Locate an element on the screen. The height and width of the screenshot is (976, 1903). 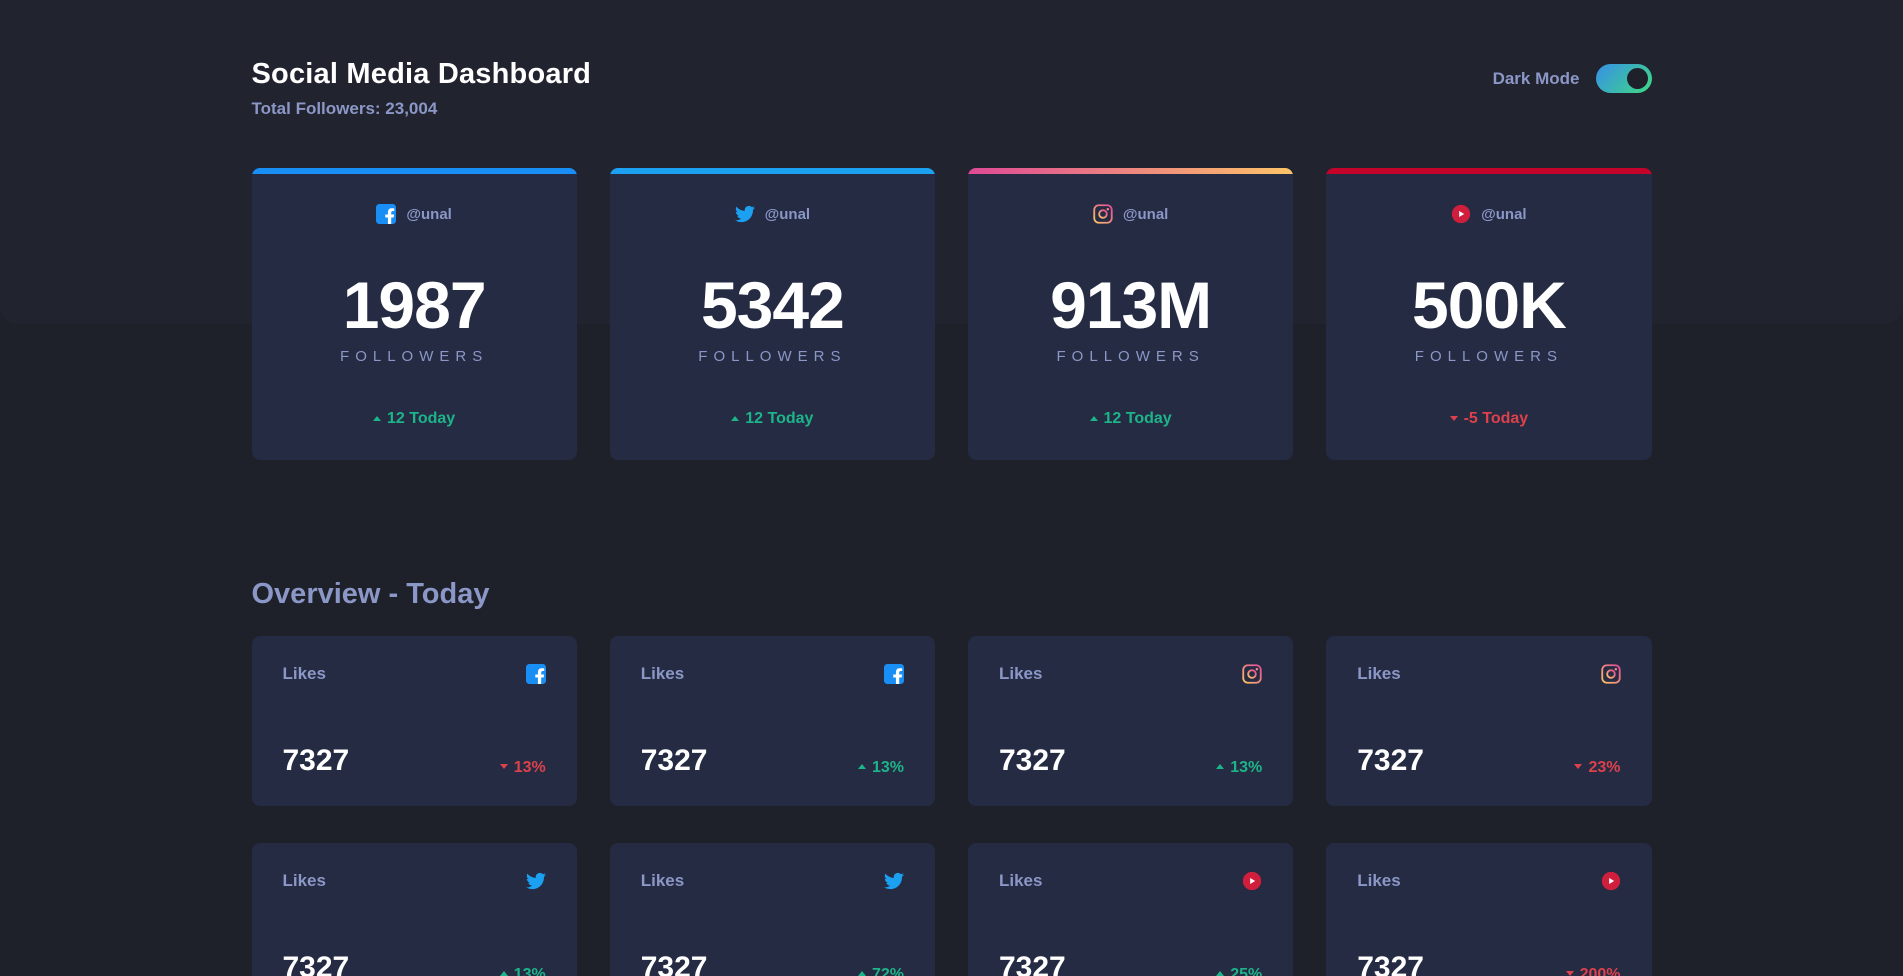
follower-card-instagram: @unal 913M FOLLOWERS 12 Today is located at coordinates (1131, 314).